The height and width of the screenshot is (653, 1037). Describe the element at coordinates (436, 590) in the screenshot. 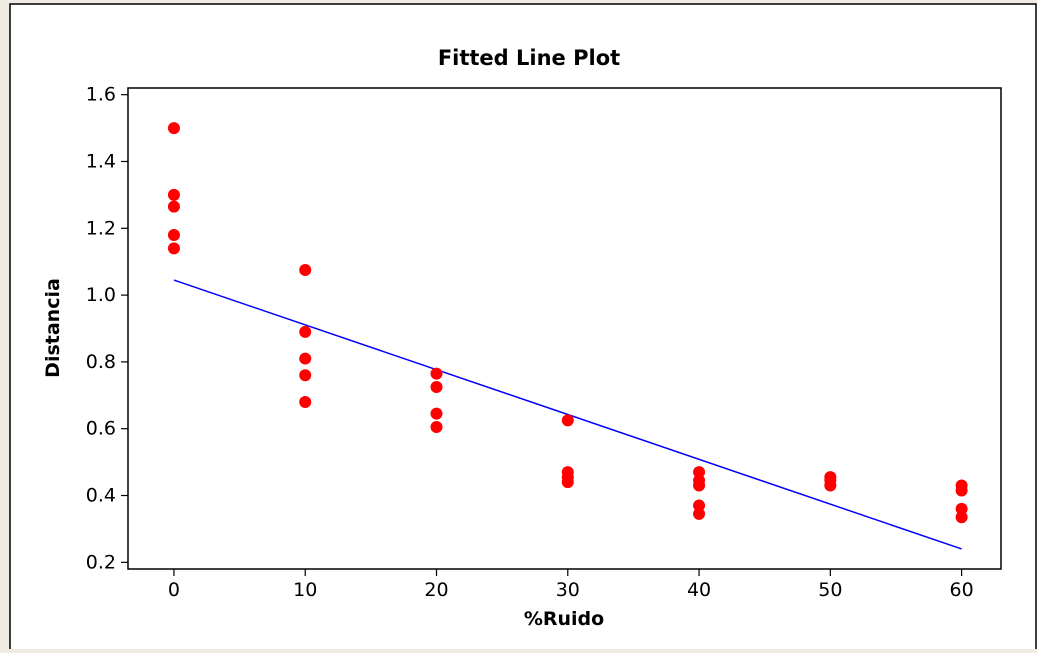

I see `x-tick-label: 20` at that location.